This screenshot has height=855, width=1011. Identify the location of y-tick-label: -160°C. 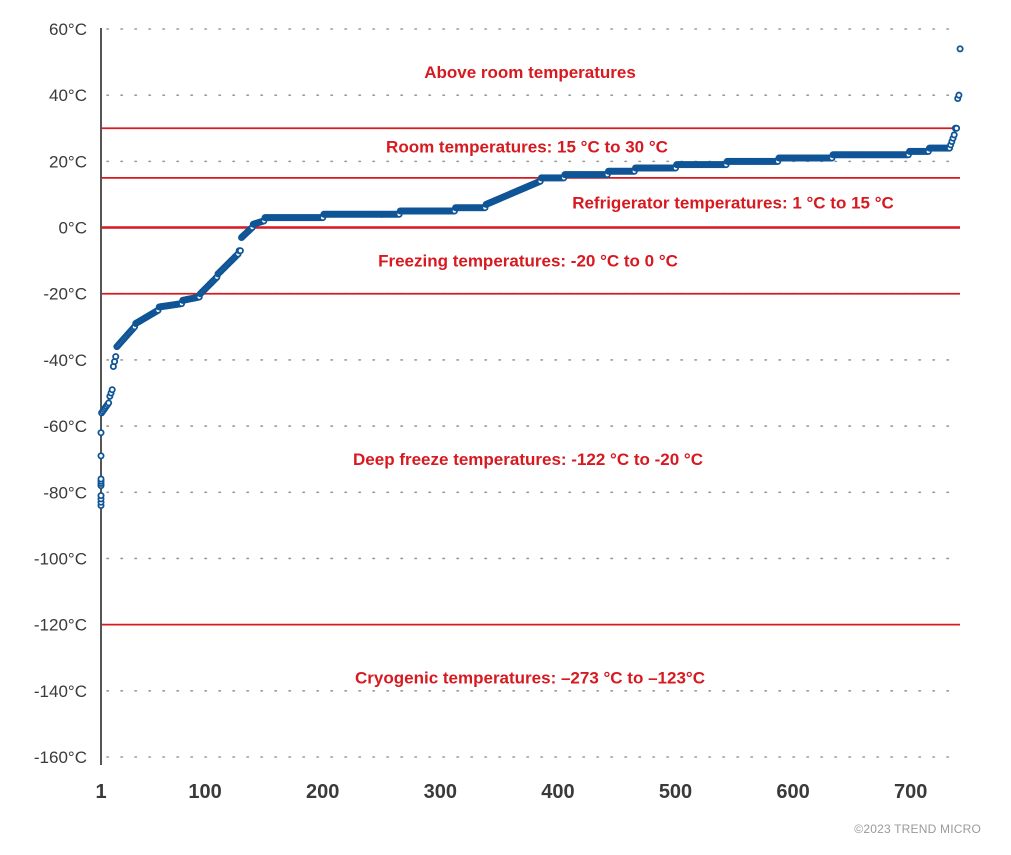
(60, 757).